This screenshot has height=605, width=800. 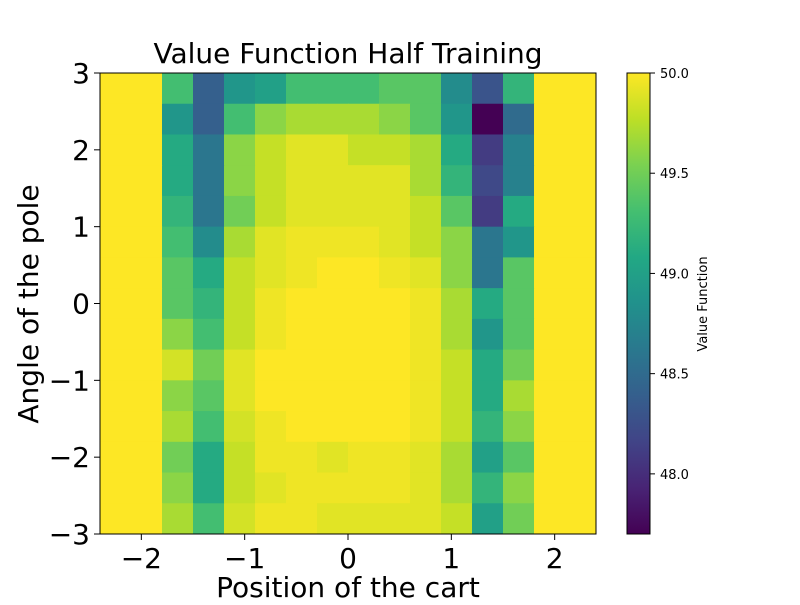 I want to click on y-axis-label: Angle of the pole, so click(x=28, y=303).